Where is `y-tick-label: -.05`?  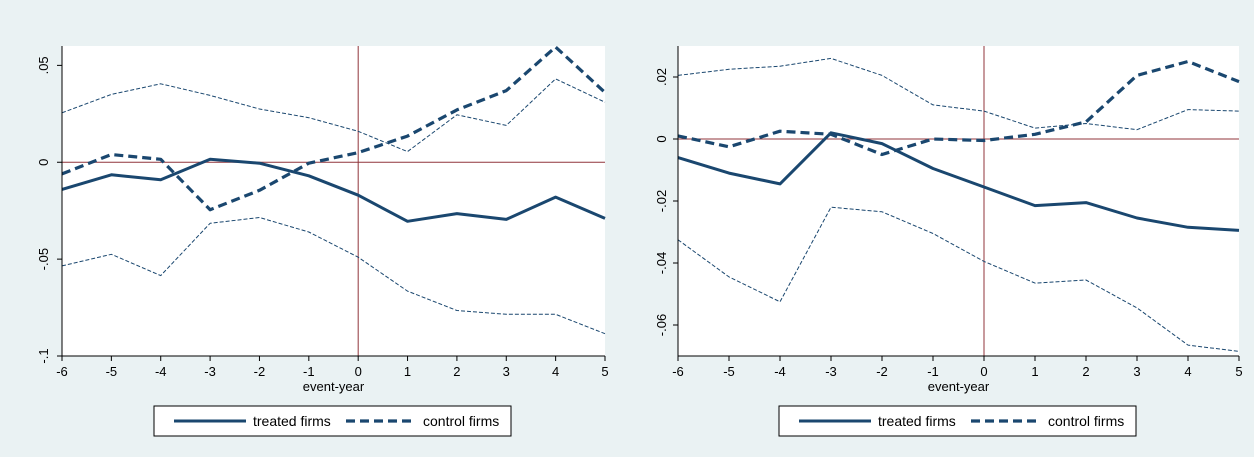
y-tick-label: -.05 is located at coordinates (43, 259).